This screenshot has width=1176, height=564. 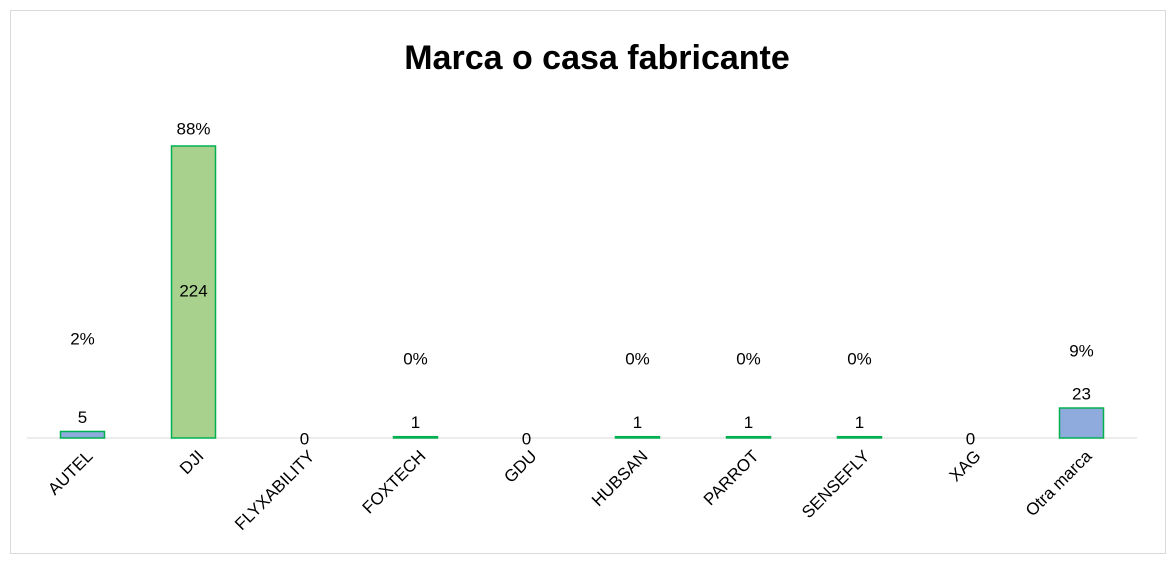 What do you see at coordinates (82, 417) in the screenshot?
I see `value-label: 5` at bounding box center [82, 417].